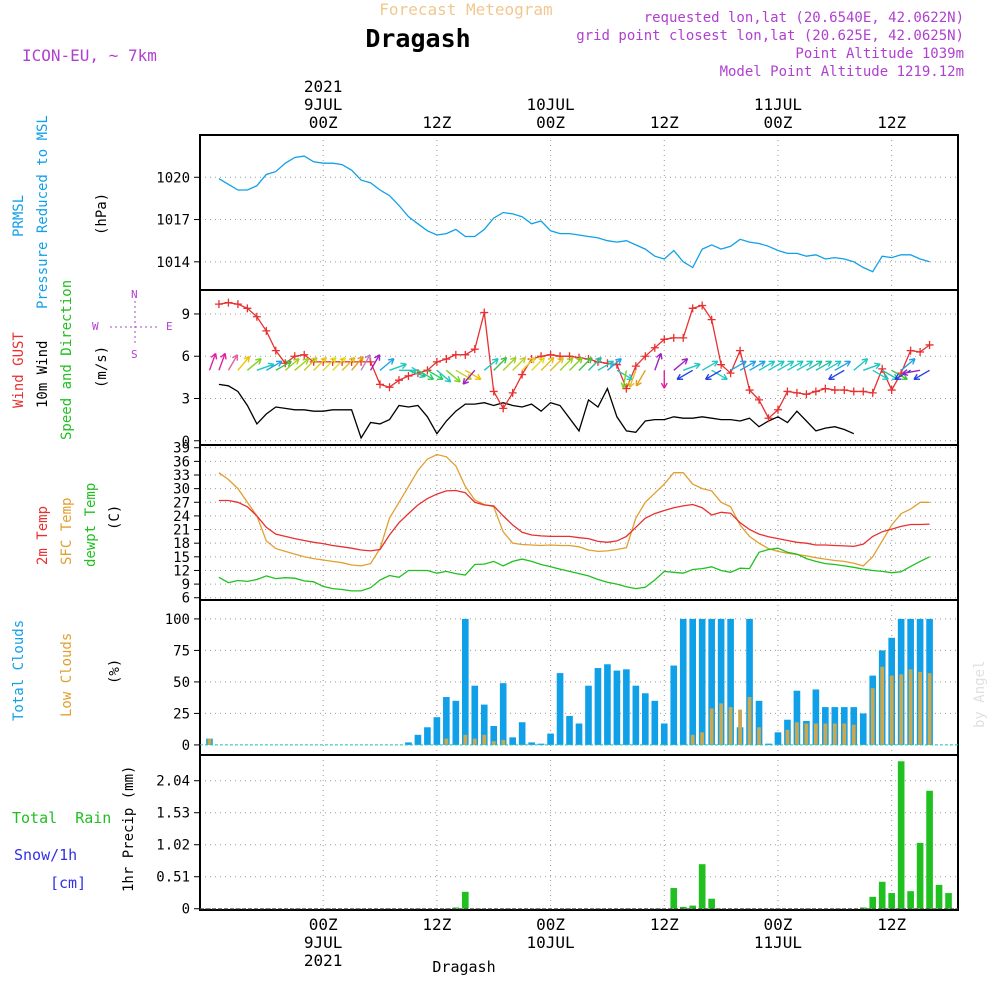 Image resolution: width=1000 pixels, height=1000 pixels. I want to click on location-title: Dragash, so click(417, 38).